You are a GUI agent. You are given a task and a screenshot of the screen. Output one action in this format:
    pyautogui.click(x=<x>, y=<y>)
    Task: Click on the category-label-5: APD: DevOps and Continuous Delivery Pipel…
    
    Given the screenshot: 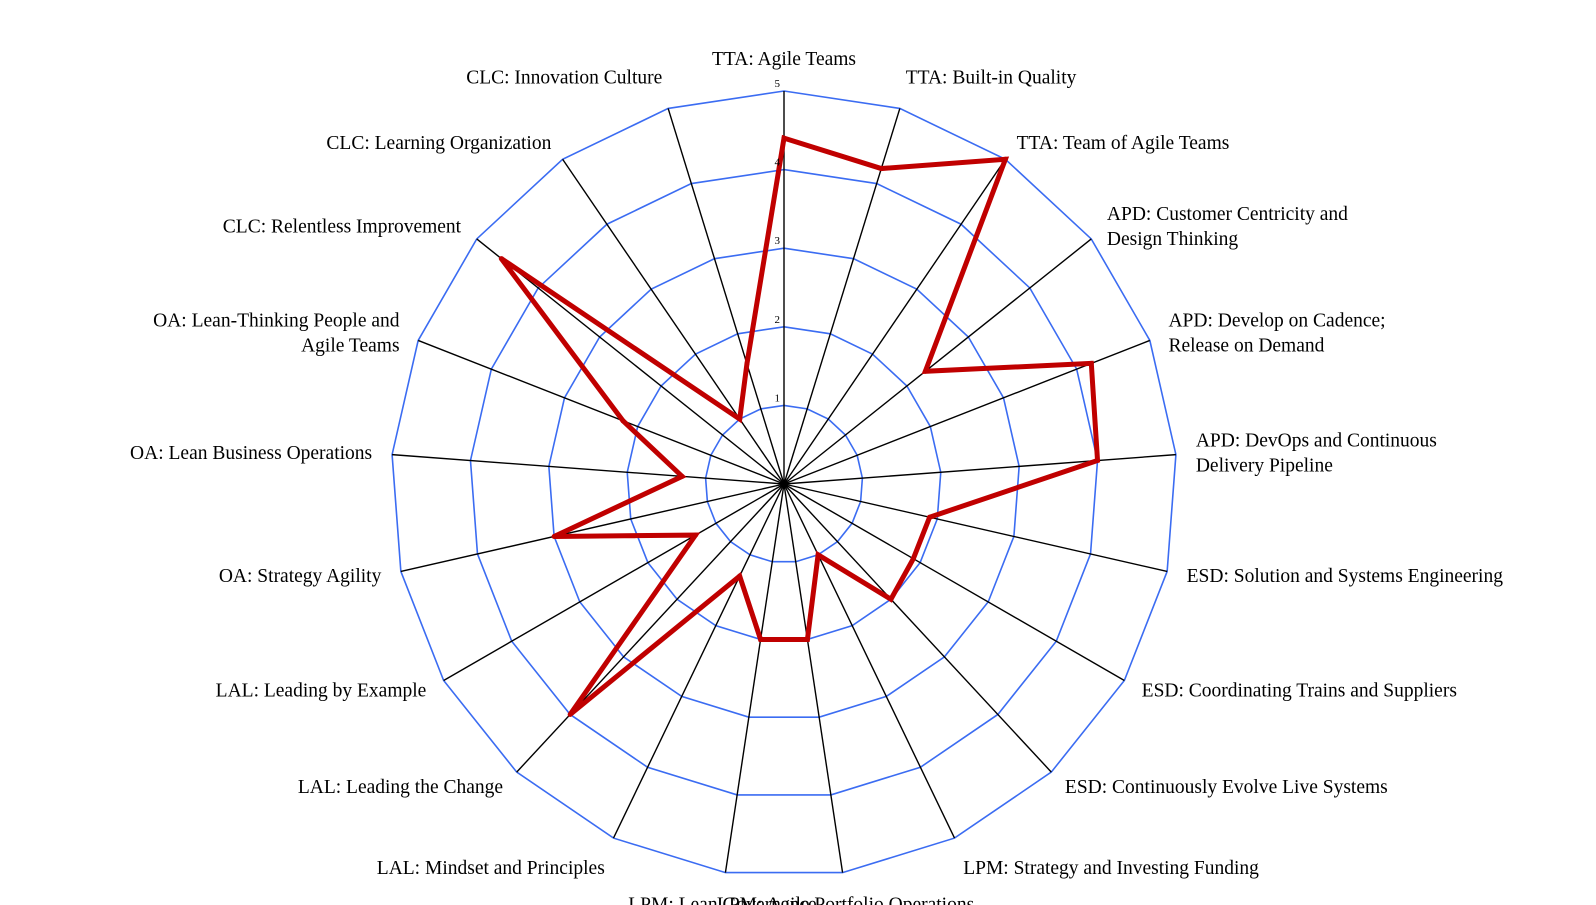 What is the action you would take?
    pyautogui.click(x=1316, y=454)
    